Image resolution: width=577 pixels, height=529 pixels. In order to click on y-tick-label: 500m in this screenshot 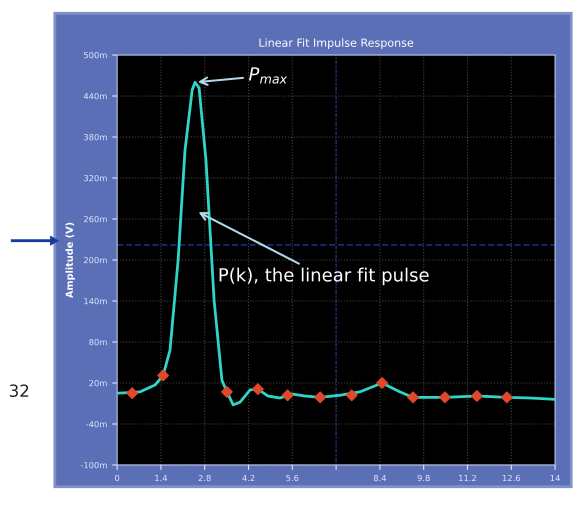, I will do `click(95, 55)`.